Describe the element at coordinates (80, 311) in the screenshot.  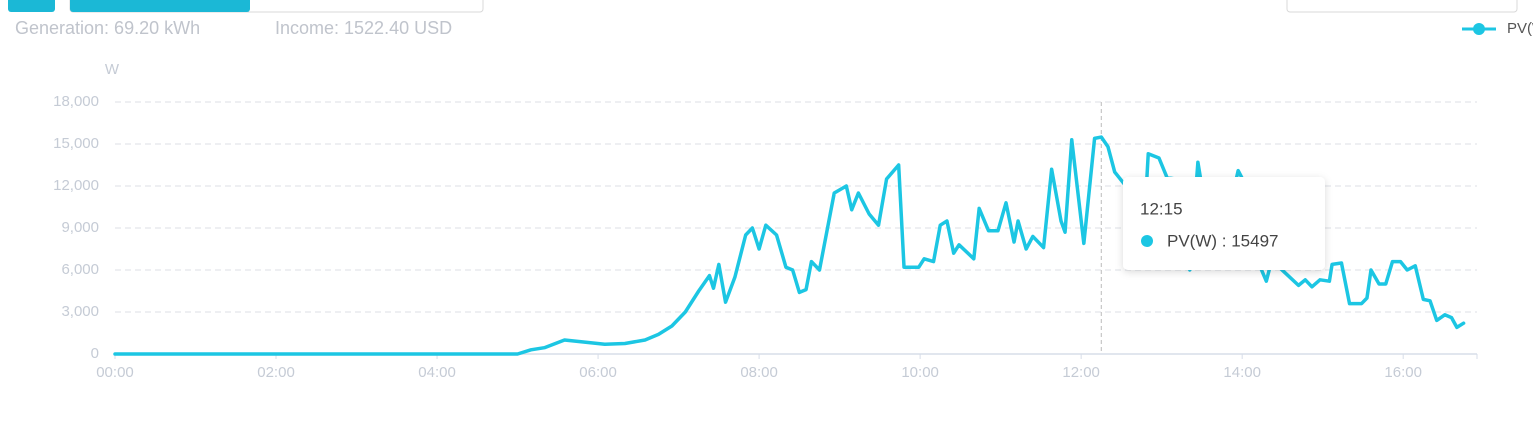
I see `y-tick-label: 3,000` at that location.